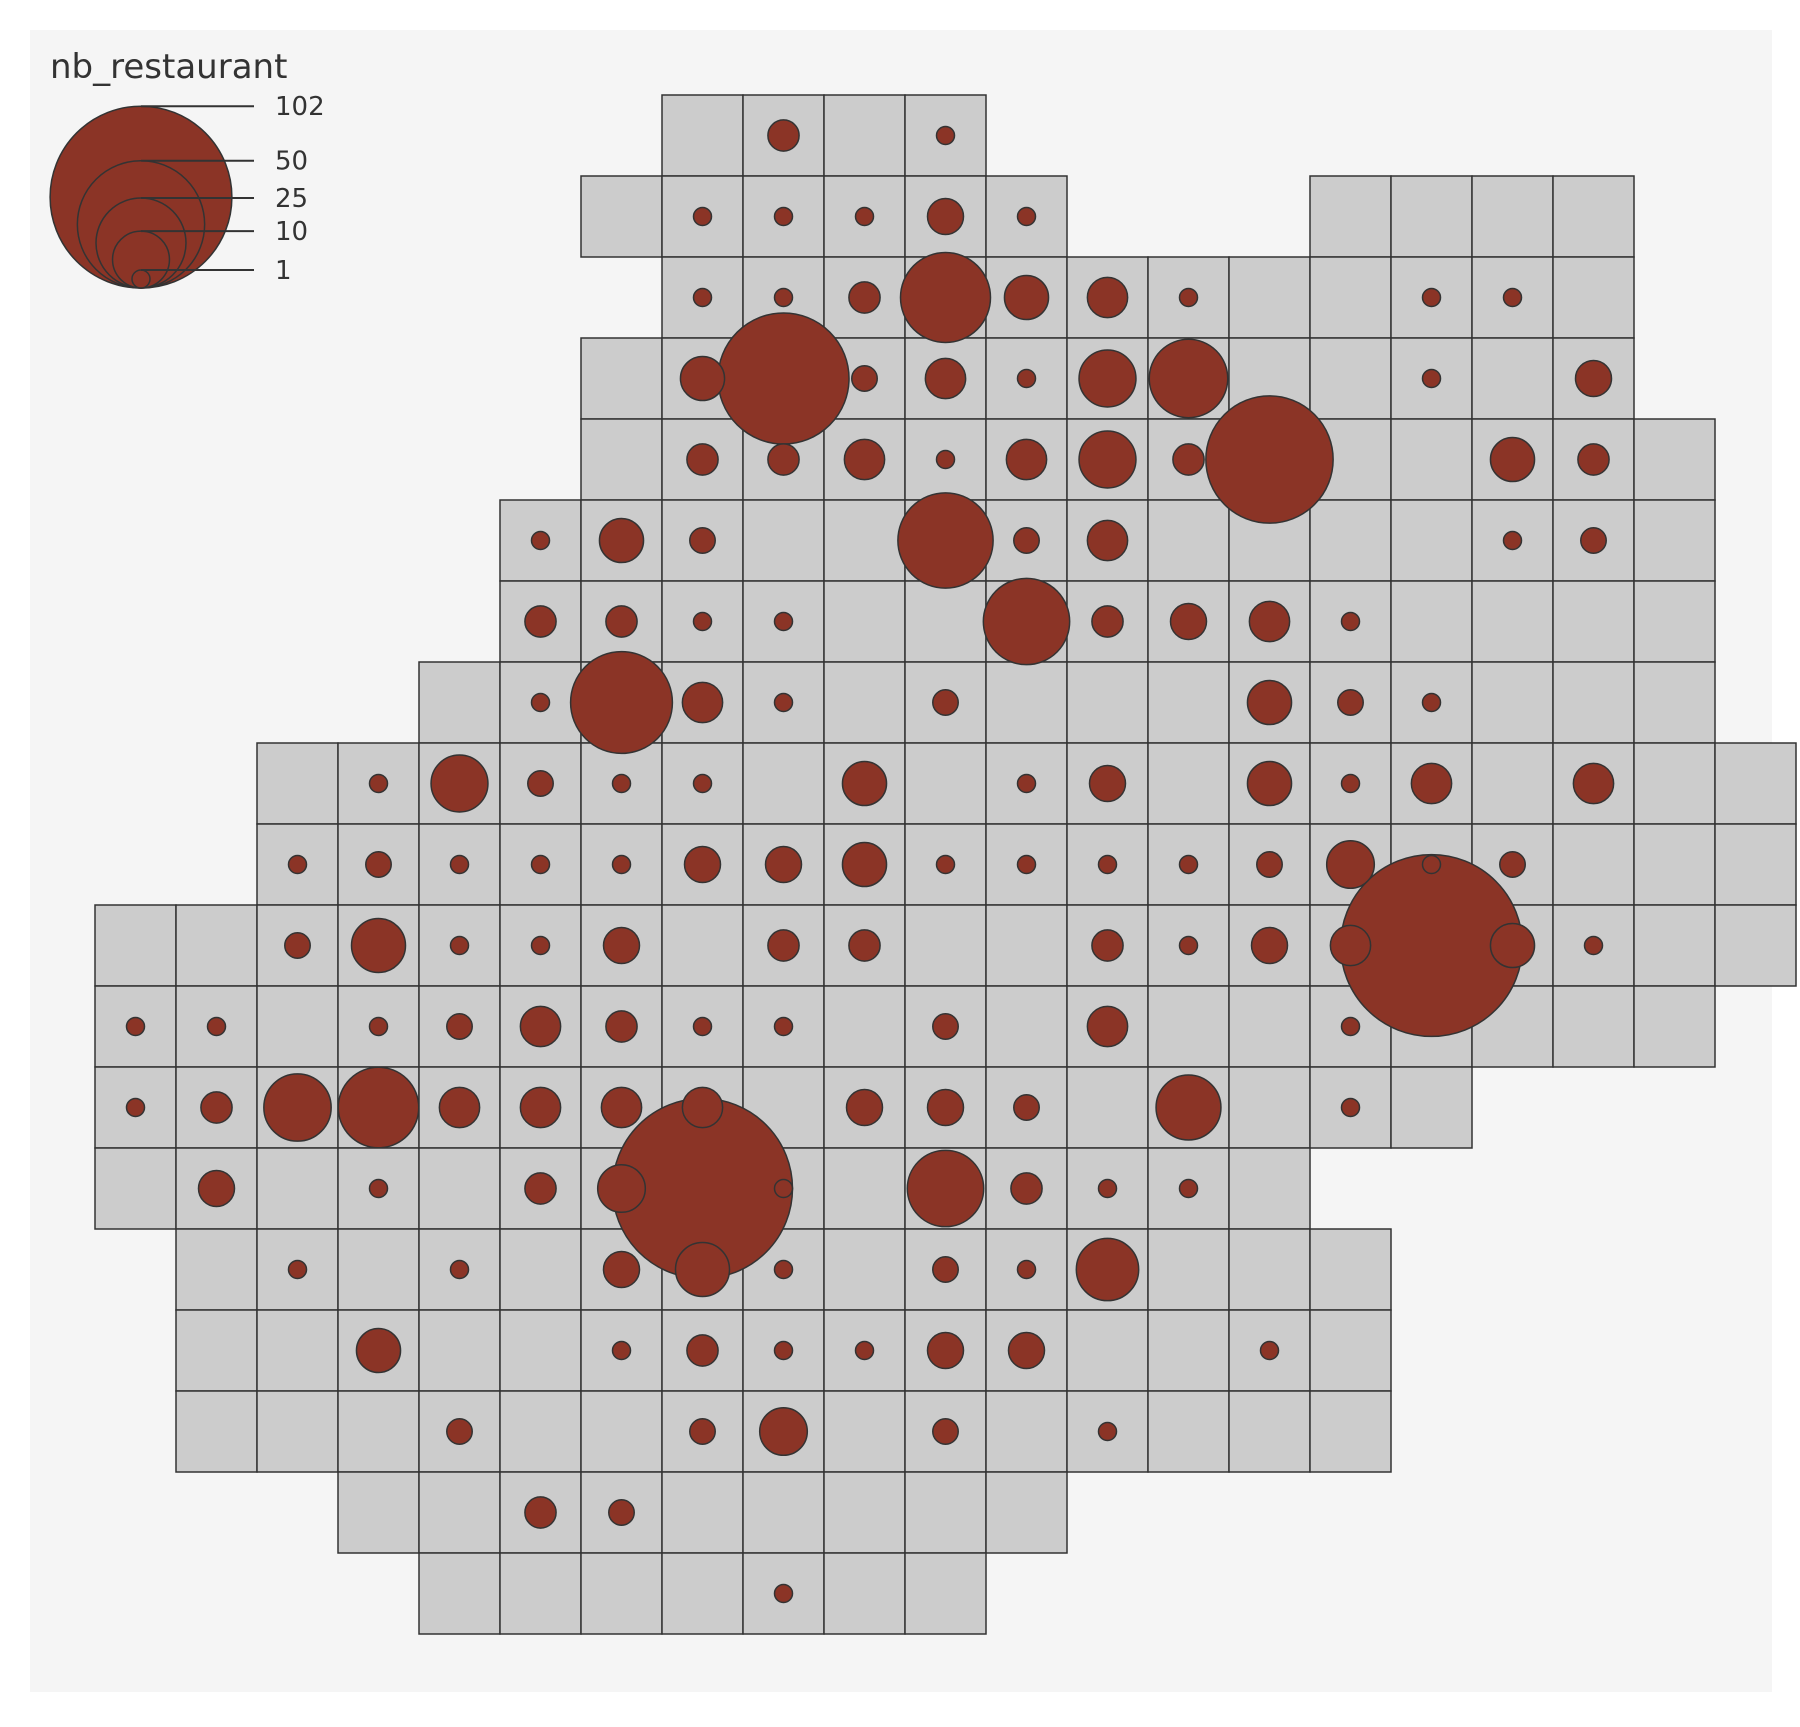 The height and width of the screenshot is (1727, 1800). What do you see at coordinates (300, 107) in the screenshot?
I see `legend-break-label: 102` at bounding box center [300, 107].